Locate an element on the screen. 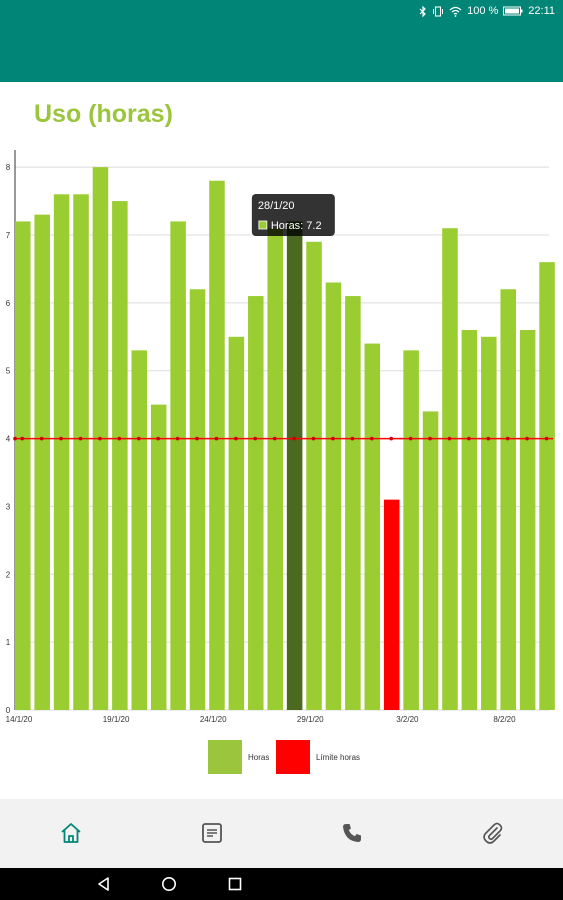 The width and height of the screenshot is (563, 900). status-bar: 100 % 22:11 is located at coordinates (281, 12).